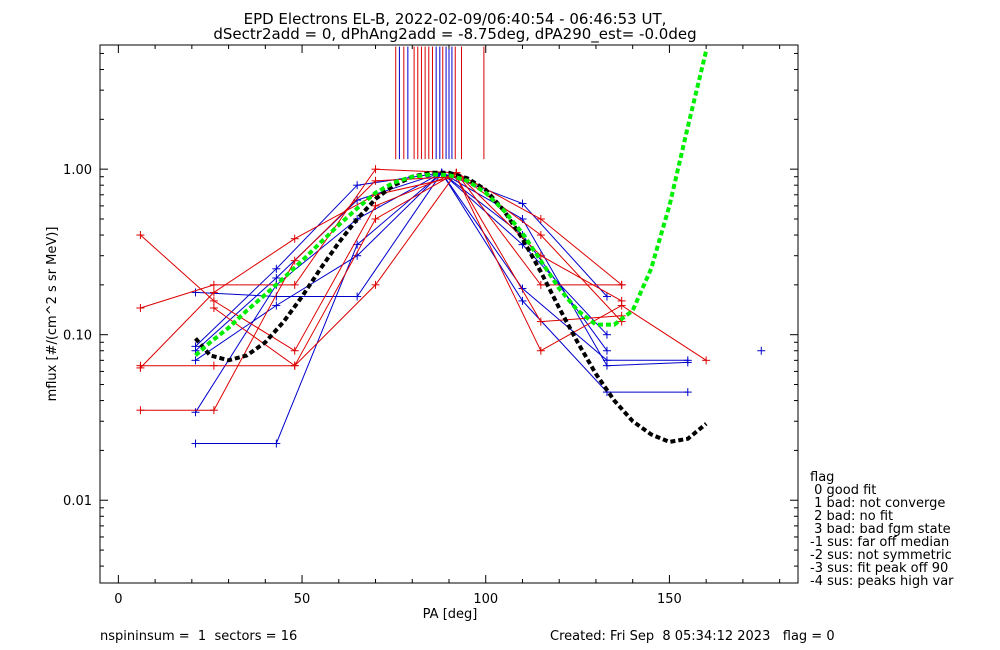 This screenshot has height=650, width=1000. Describe the element at coordinates (879, 568) in the screenshot. I see `legend-entry: -3 sus: fit peak off 90` at that location.